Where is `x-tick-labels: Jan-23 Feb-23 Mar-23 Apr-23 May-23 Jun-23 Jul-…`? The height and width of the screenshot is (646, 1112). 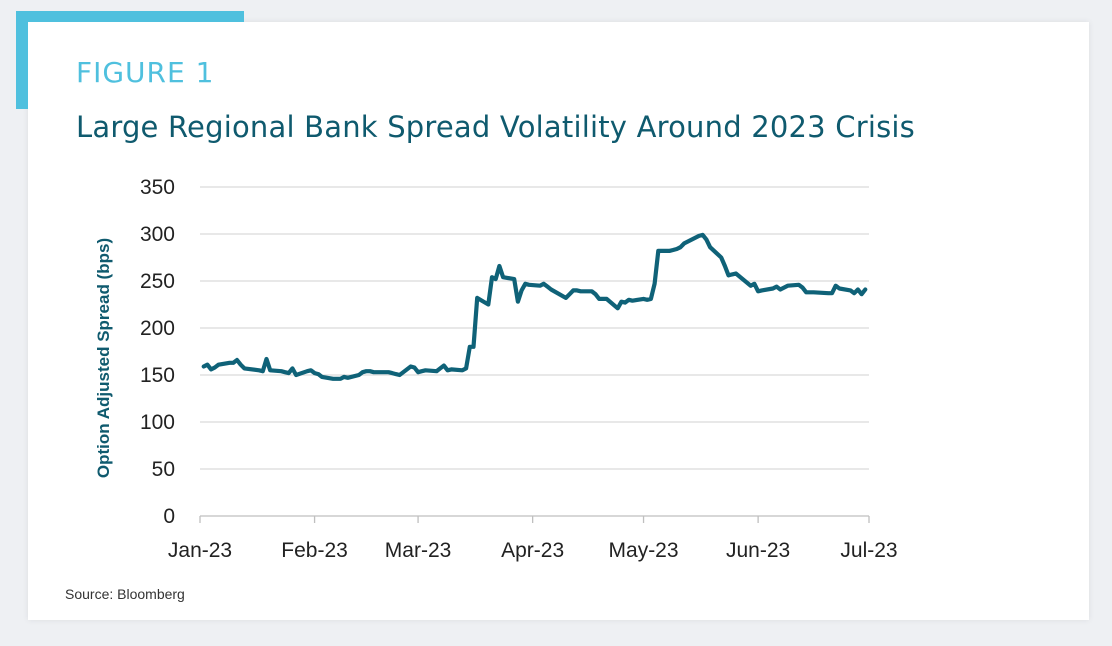
x-tick-labels: Jan-23 Feb-23 Mar-23 Apr-23 May-23 Jun-23 Jul-… is located at coordinates (533, 550).